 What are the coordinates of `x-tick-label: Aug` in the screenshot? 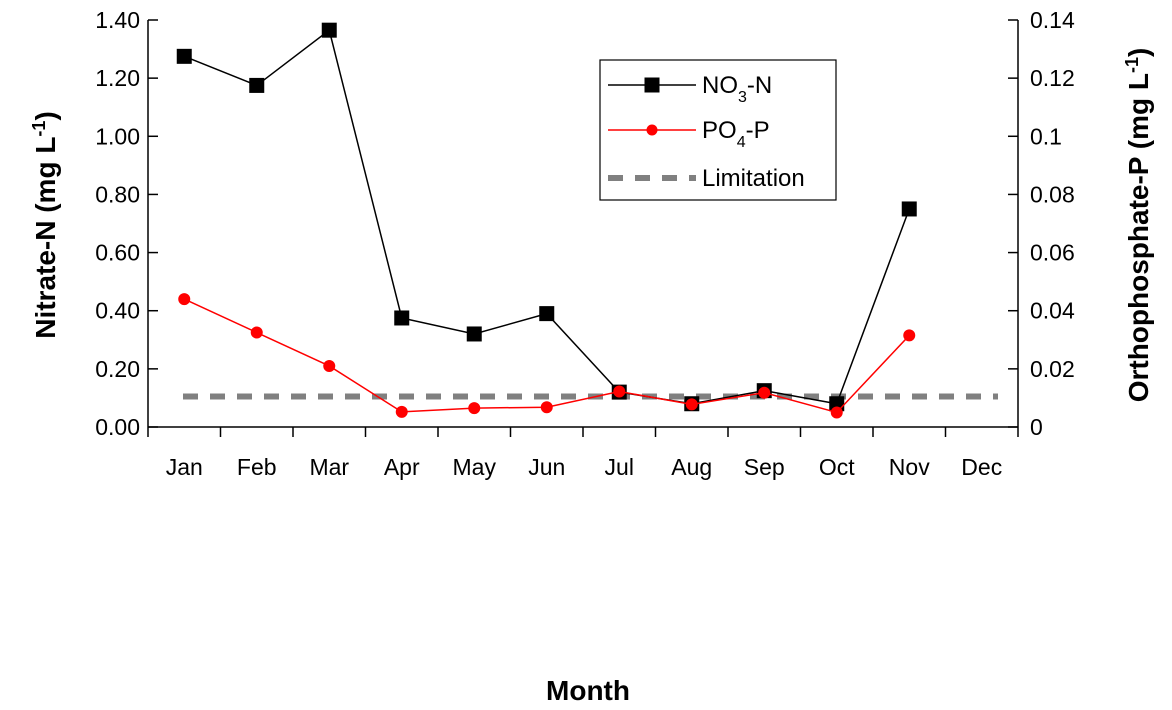 It's located at (691, 467).